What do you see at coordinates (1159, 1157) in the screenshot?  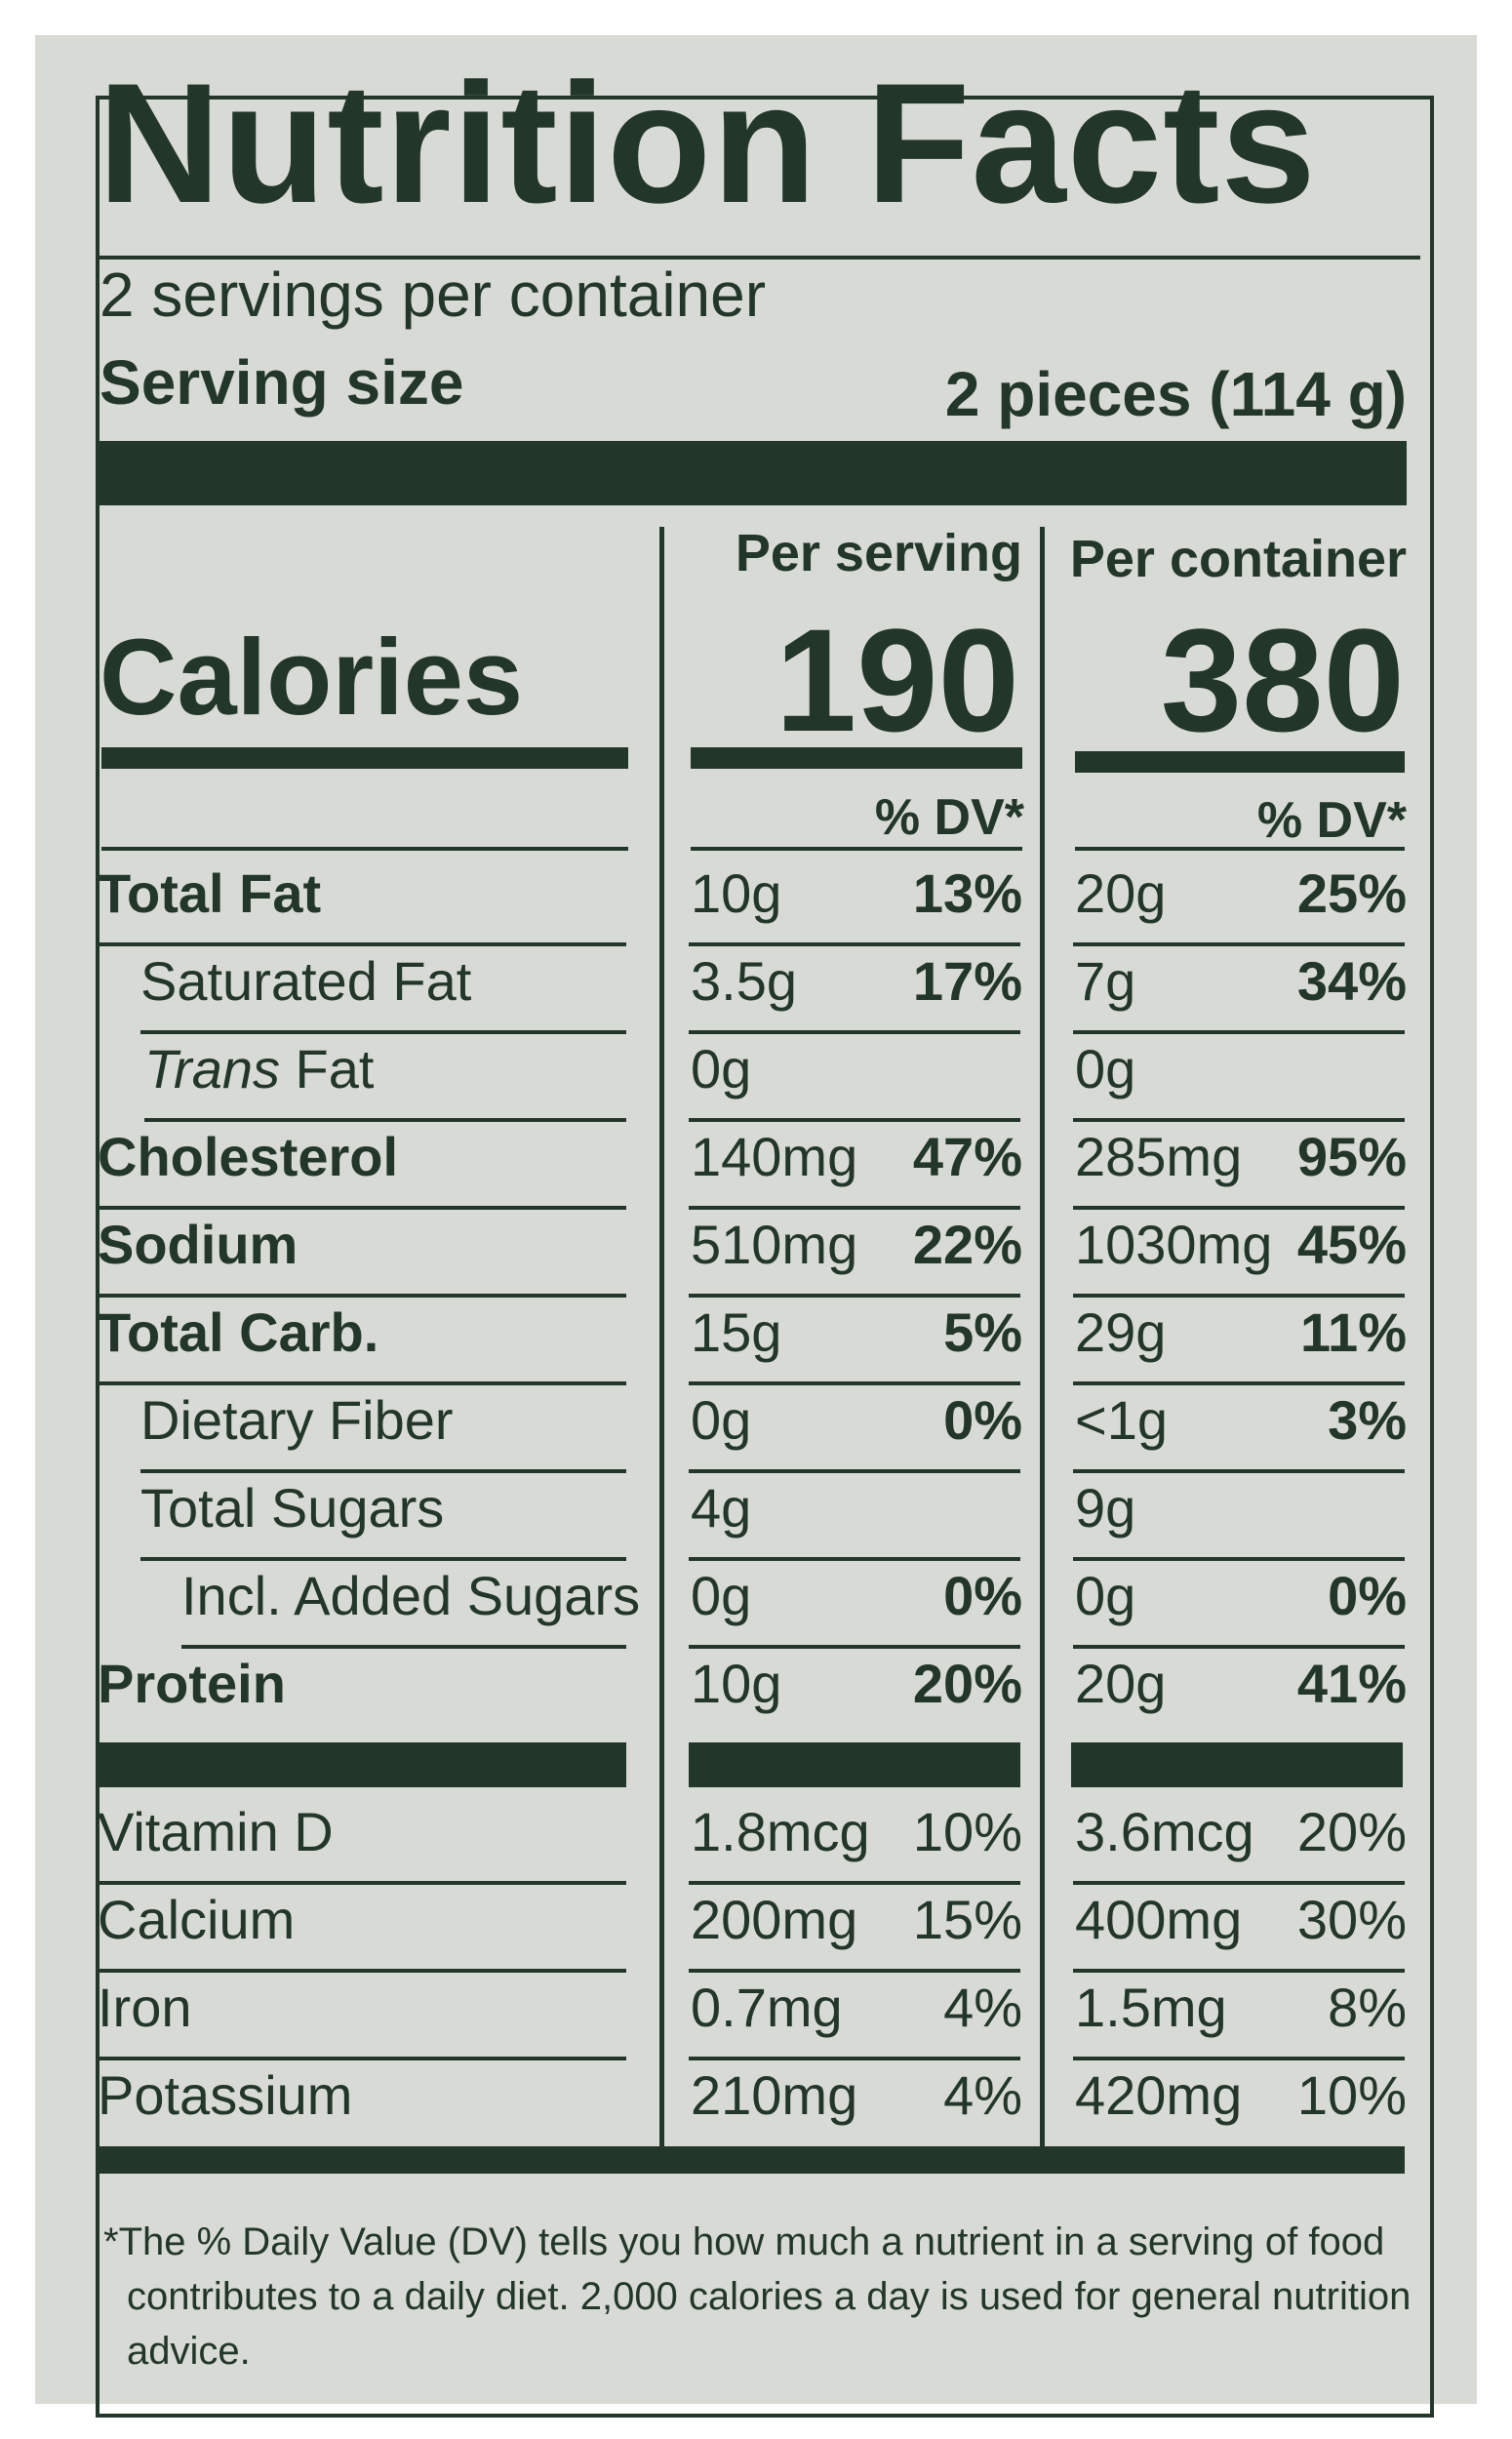 I see `container-amount: 285mg` at bounding box center [1159, 1157].